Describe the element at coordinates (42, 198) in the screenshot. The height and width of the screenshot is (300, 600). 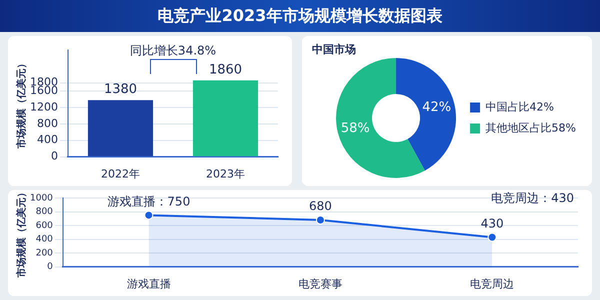
I see `y-tick-label: 1000` at that location.